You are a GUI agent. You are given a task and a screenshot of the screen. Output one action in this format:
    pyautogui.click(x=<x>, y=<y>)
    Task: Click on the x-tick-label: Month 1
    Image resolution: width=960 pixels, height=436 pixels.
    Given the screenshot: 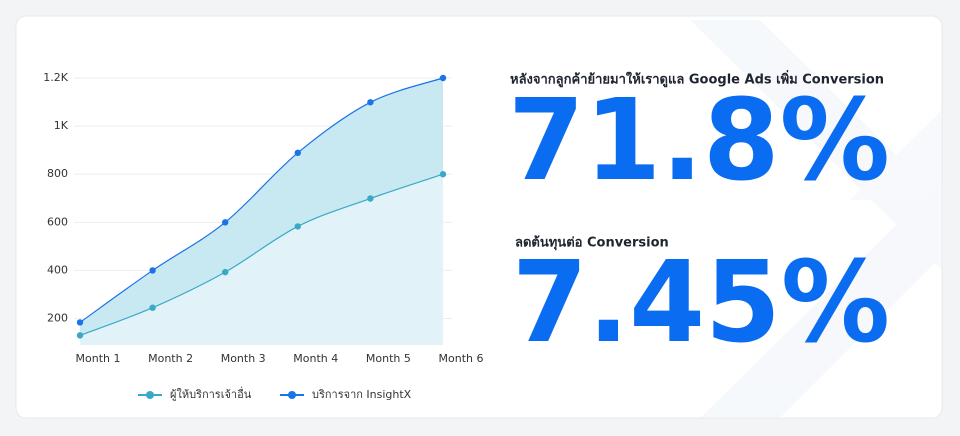 What is the action you would take?
    pyautogui.click(x=98, y=358)
    